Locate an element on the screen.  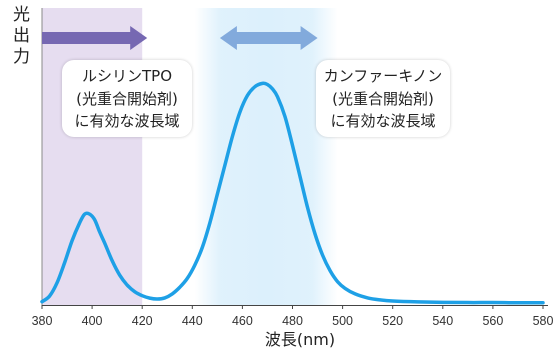
x-tick-label: 580 is located at coordinates (543, 321).